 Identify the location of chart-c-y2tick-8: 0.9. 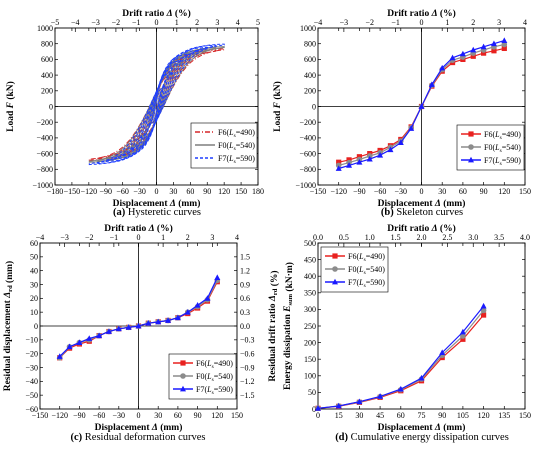
(245, 284).